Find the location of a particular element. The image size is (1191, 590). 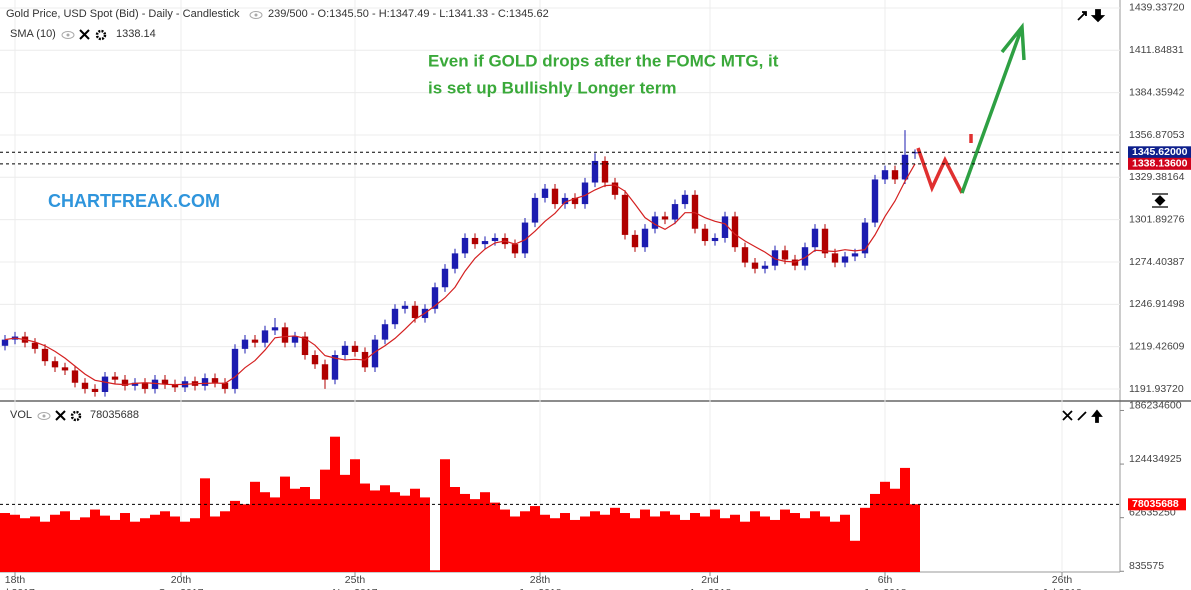

y-tick-label: 1329.38164 is located at coordinates (1157, 177).